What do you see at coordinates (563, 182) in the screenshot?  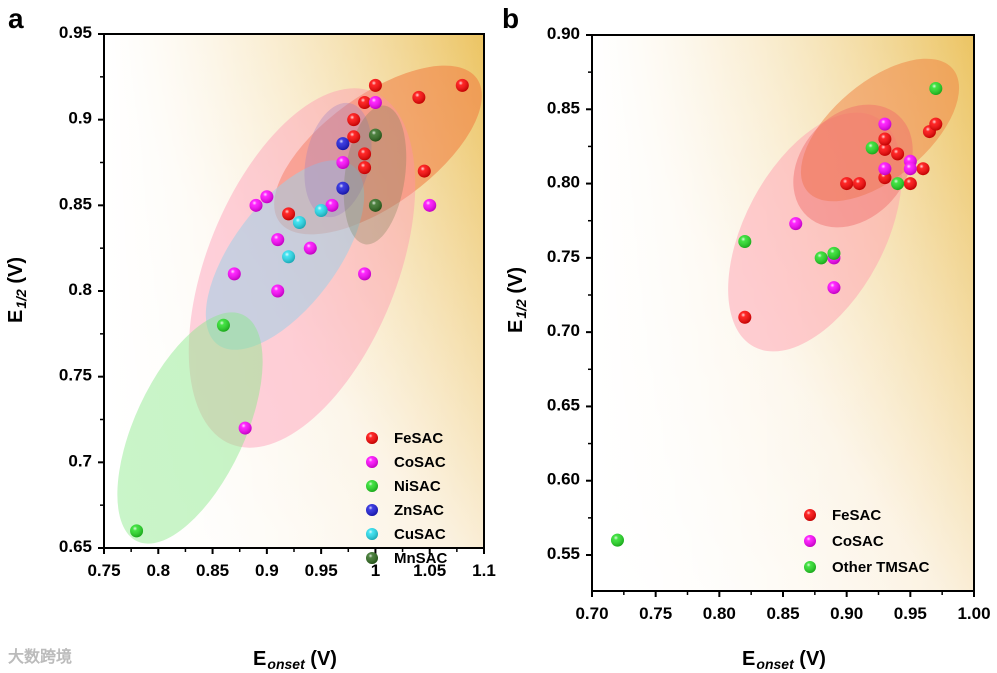 I see `y-tick-label: 0.80` at bounding box center [563, 182].